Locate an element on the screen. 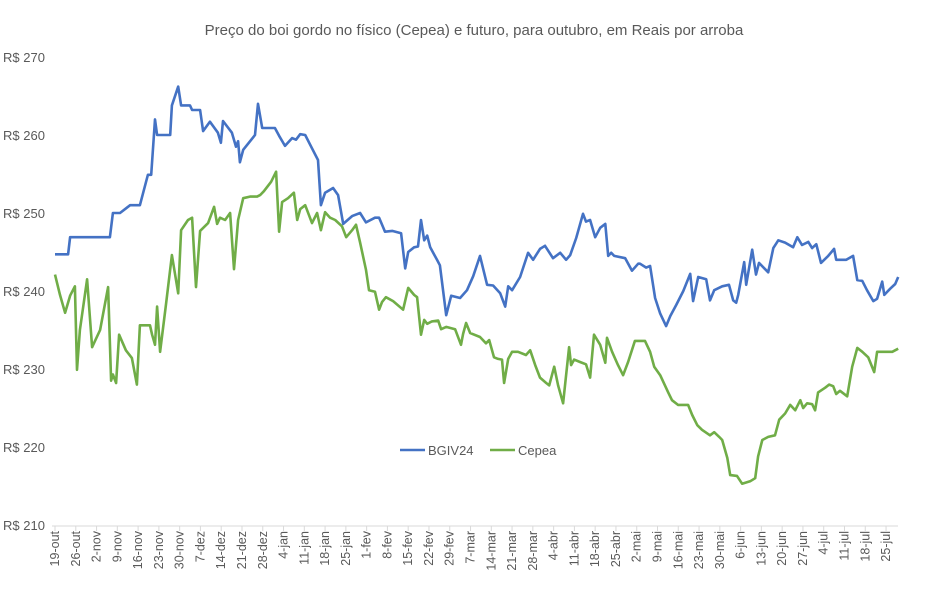  x-tick-label: 8-fev is located at coordinates (387, 544).